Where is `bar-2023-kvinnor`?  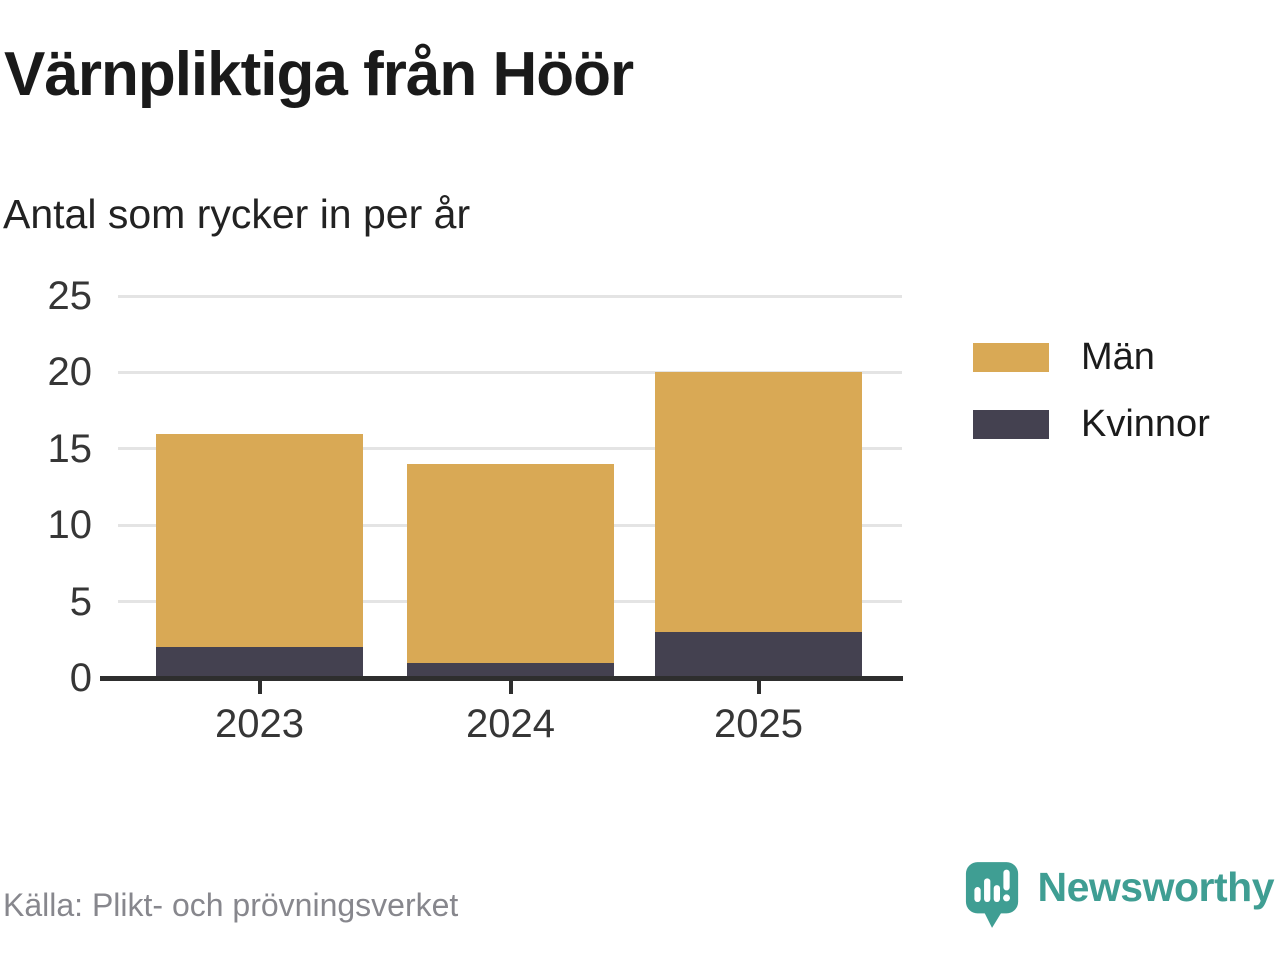 bar-2023-kvinnor is located at coordinates (259, 662).